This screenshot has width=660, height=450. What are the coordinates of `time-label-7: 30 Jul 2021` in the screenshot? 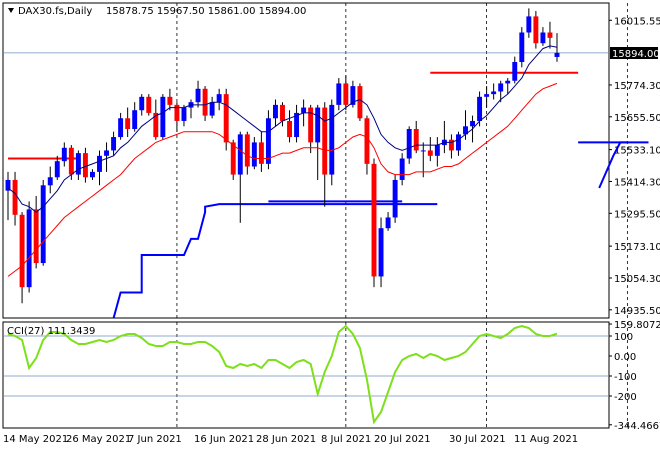 It's located at (477, 439).